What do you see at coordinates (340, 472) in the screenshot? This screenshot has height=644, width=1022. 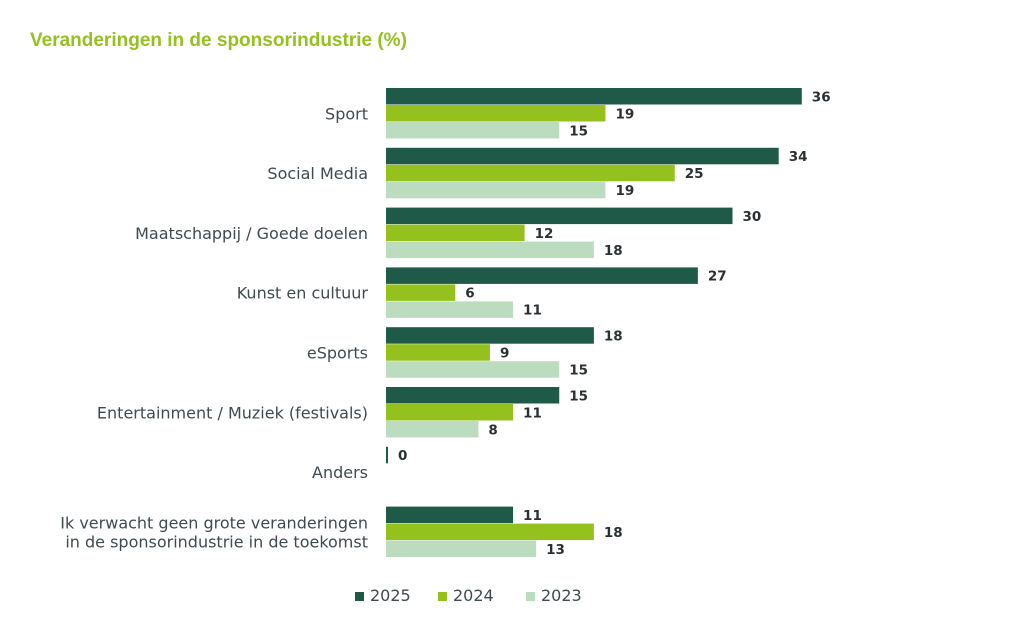 I see `category-label: Anders` at bounding box center [340, 472].